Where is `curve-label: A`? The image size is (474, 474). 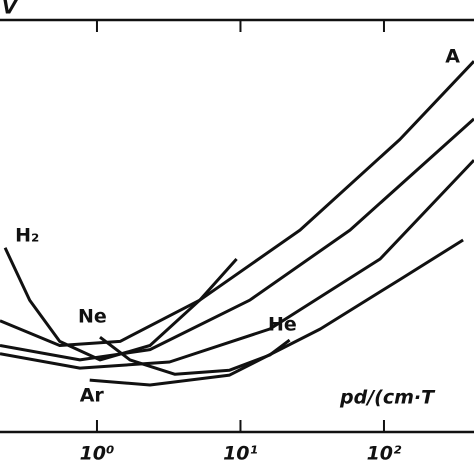
curve-label: A is located at coordinates (452, 57).